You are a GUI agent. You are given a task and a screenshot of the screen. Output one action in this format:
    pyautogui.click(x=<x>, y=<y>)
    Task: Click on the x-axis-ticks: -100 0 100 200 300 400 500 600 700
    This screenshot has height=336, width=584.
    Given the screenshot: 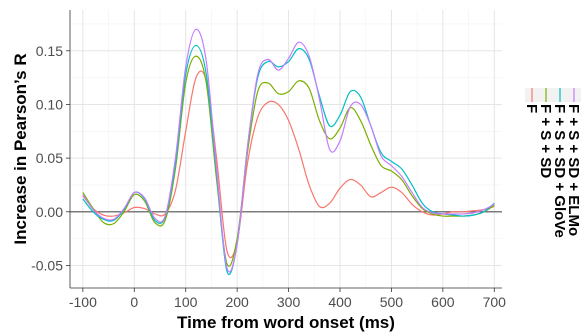 What is the action you would take?
    pyautogui.click(x=287, y=299)
    